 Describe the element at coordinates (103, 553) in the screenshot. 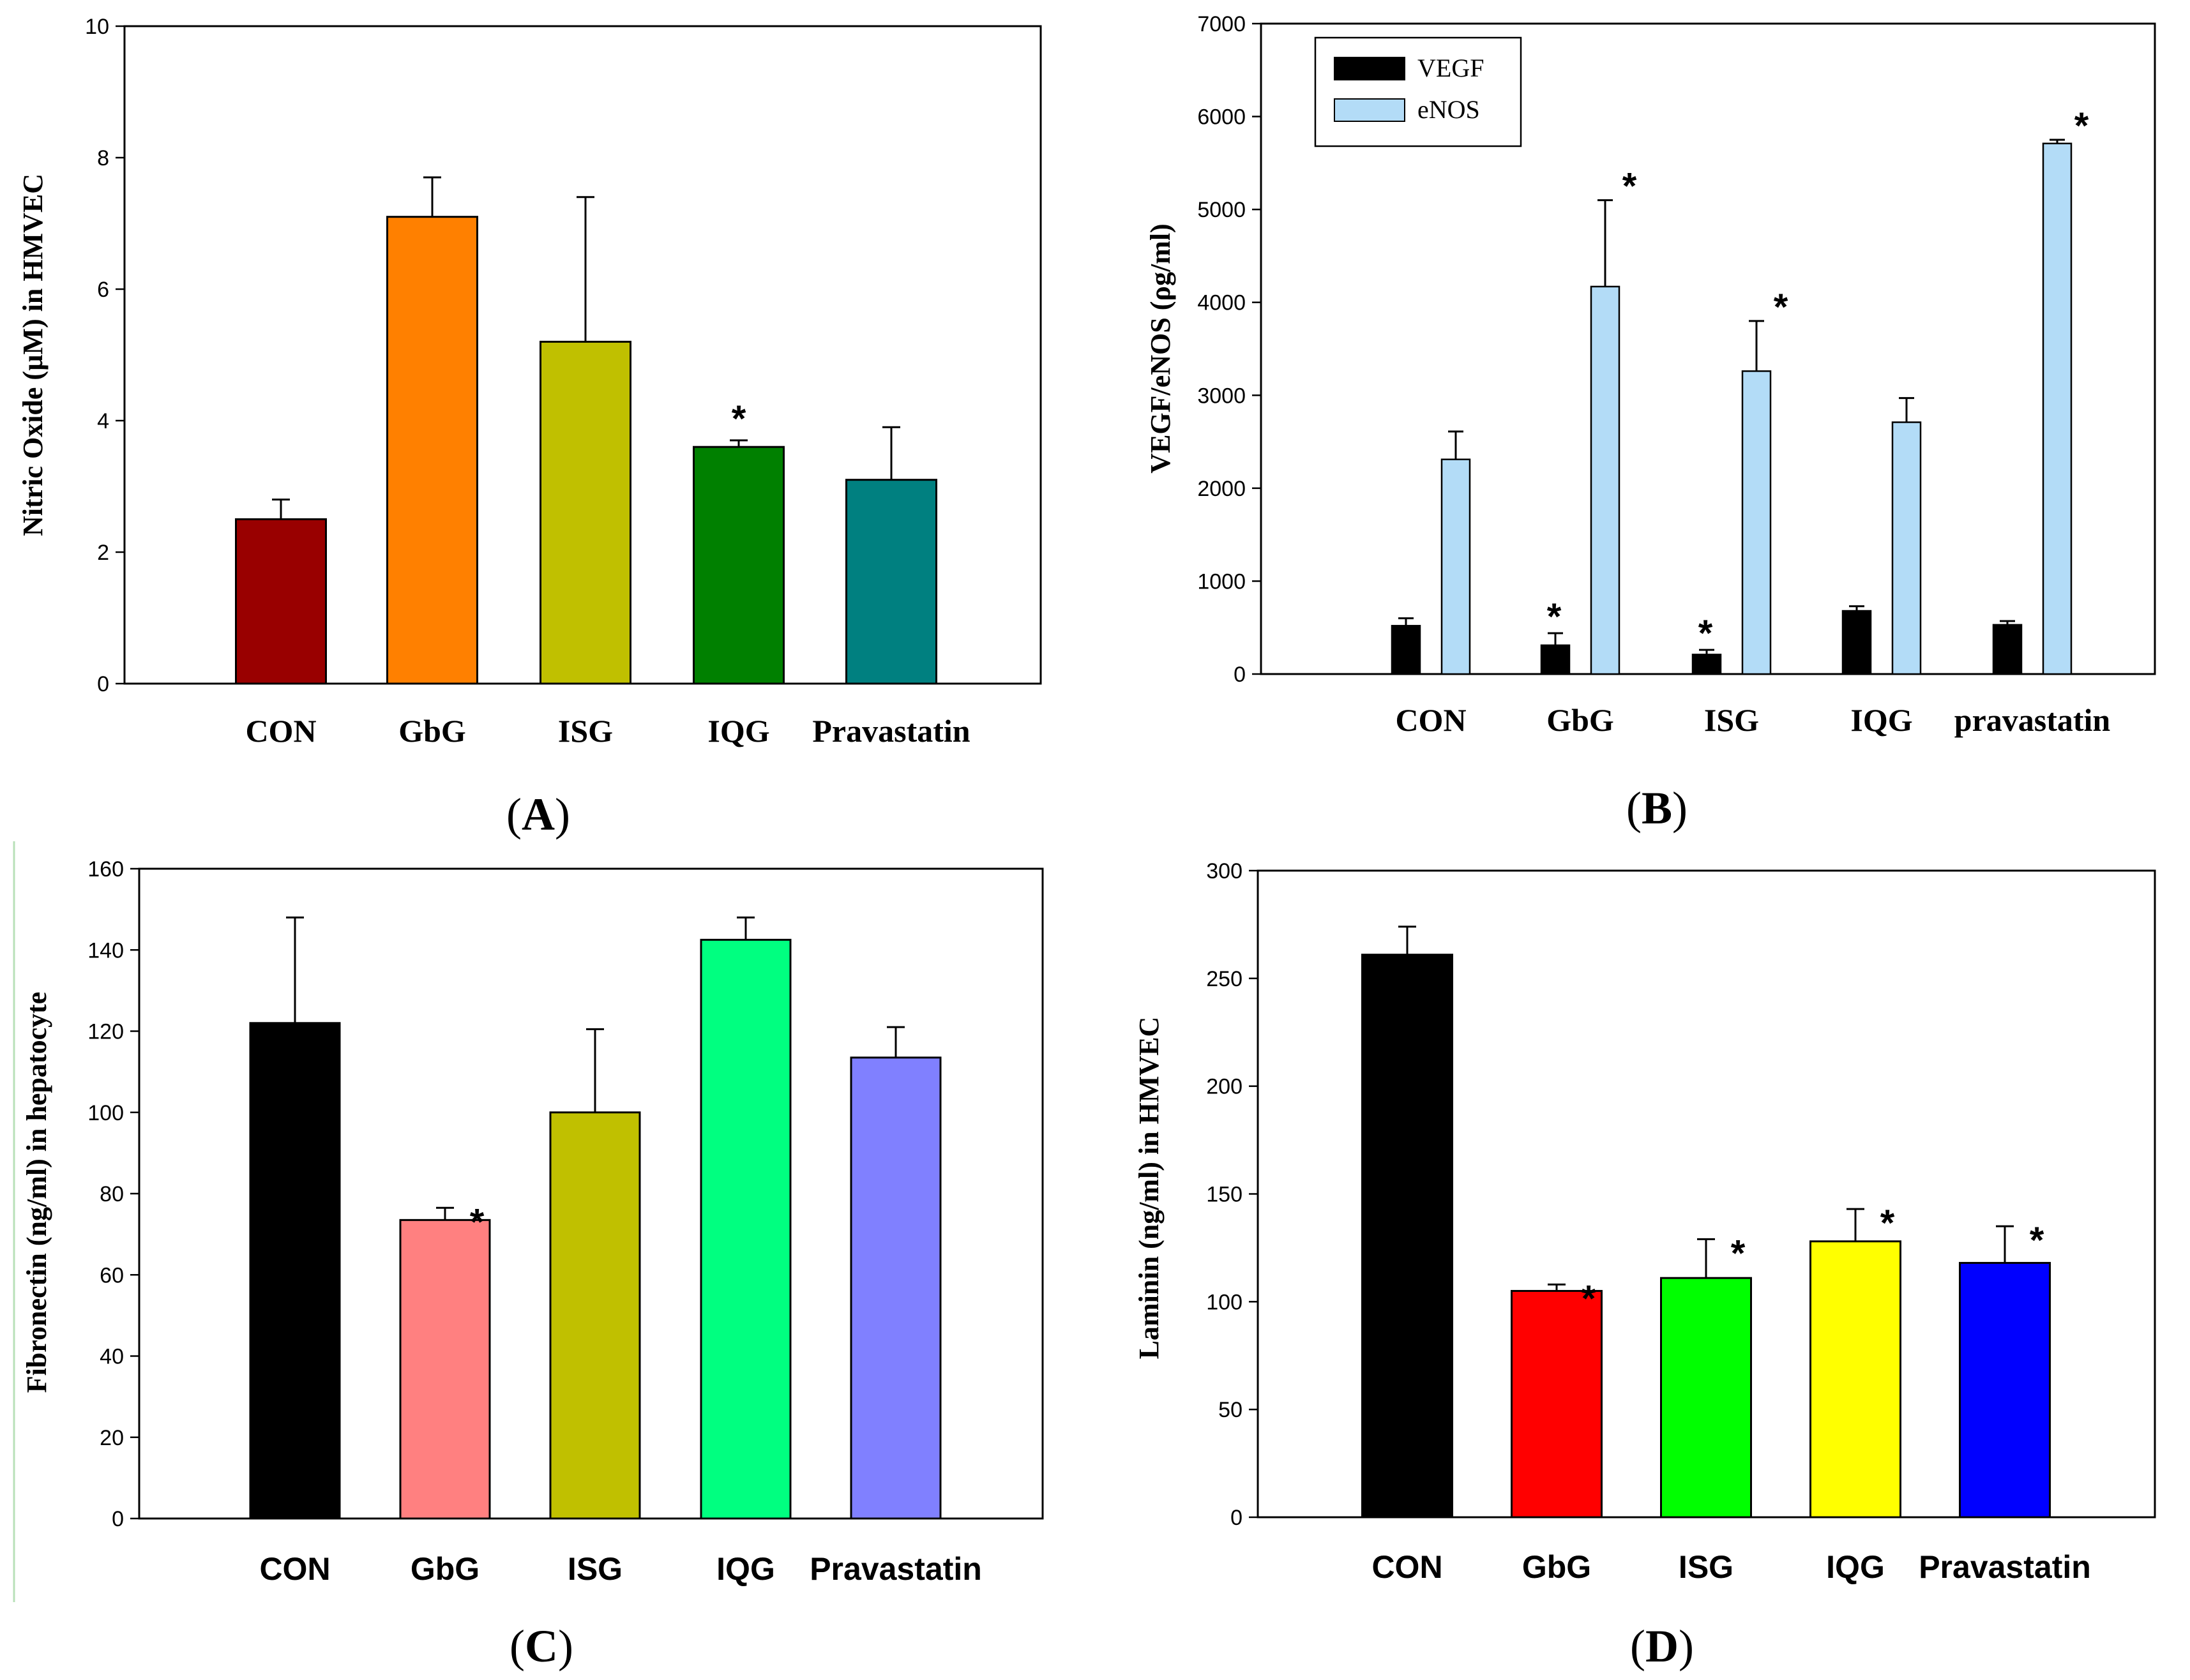

I see `y-tick-label: 2` at that location.